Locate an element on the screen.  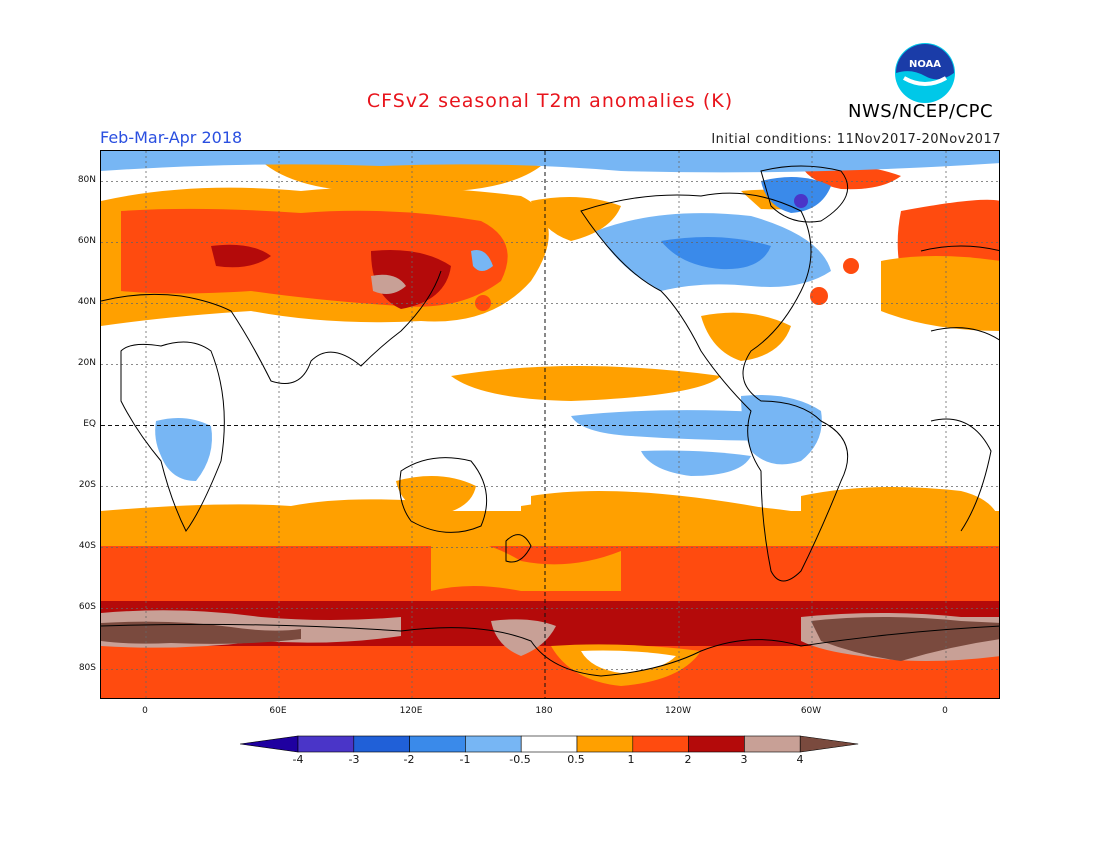
mongolia-tan is located at coordinates (388, 284).